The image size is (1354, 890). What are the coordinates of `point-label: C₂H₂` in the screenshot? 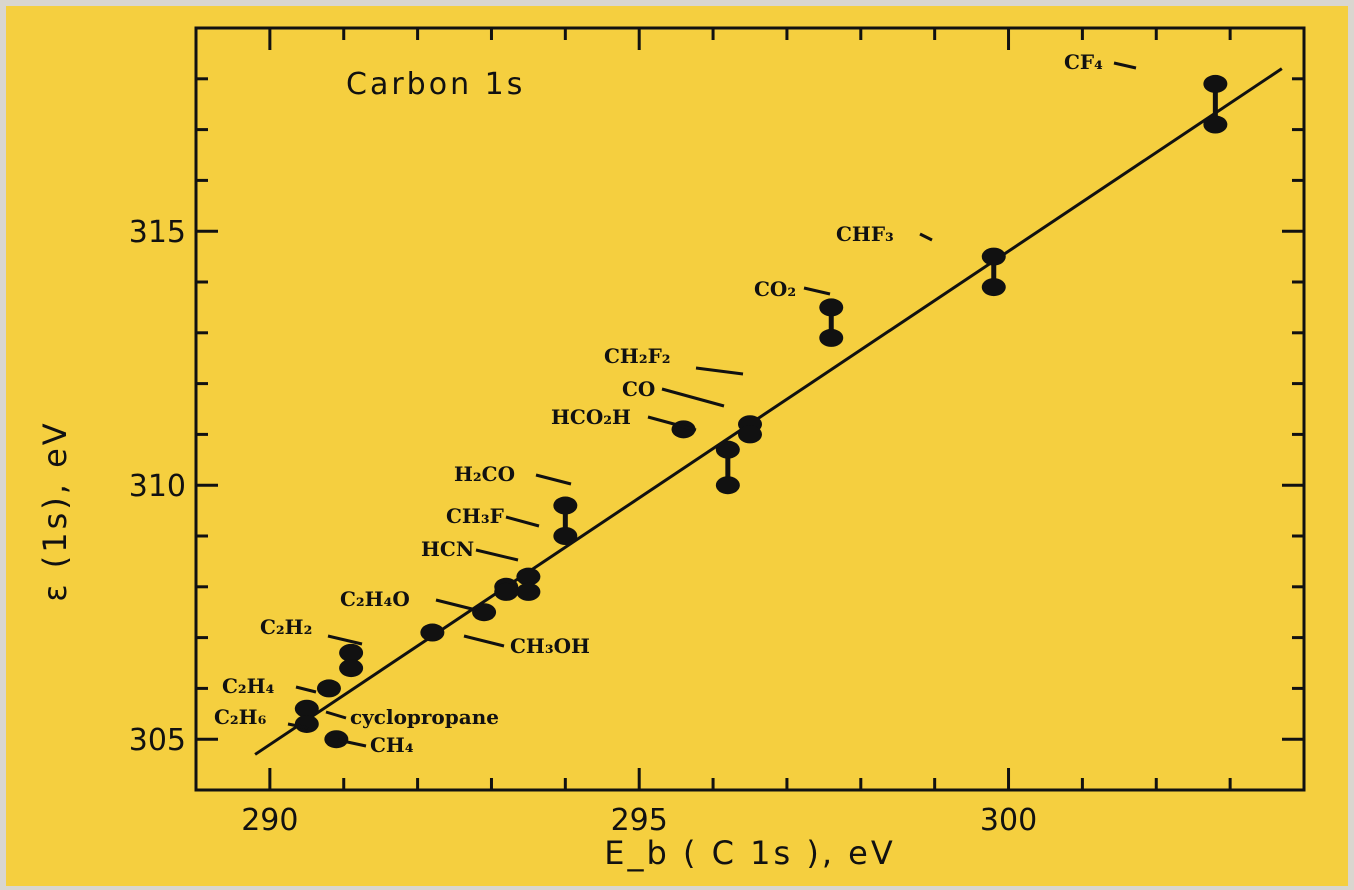 It's located at (286, 627).